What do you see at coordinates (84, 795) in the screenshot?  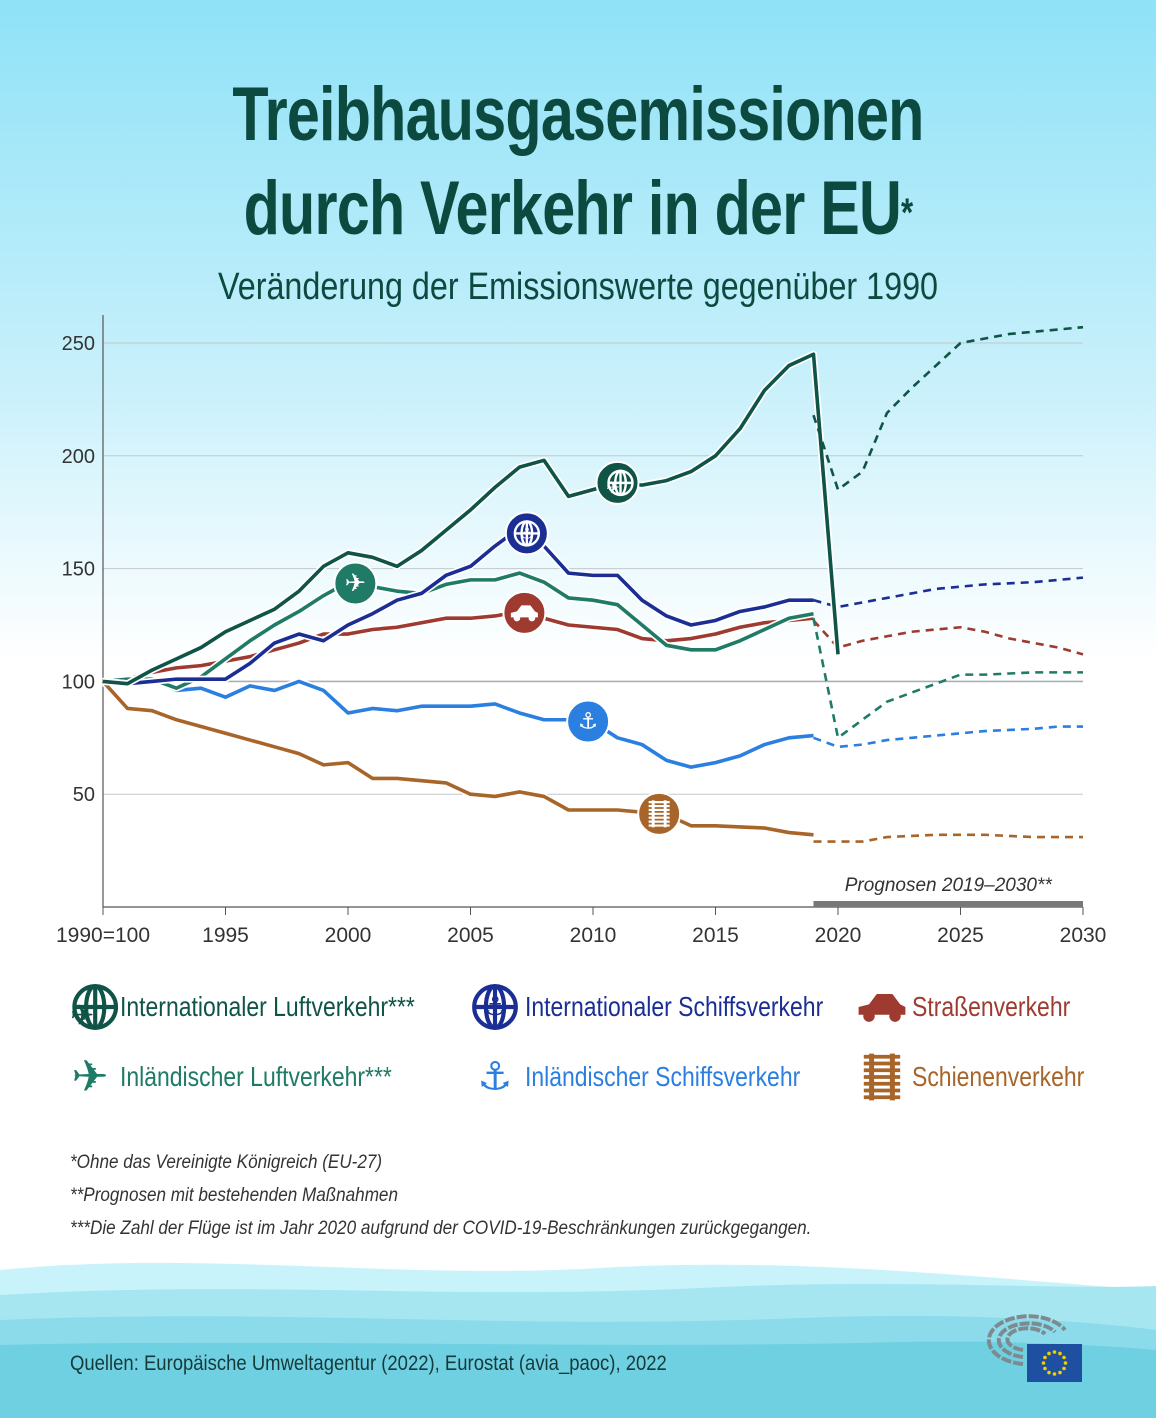 I see `y-tick-label: 50` at bounding box center [84, 795].